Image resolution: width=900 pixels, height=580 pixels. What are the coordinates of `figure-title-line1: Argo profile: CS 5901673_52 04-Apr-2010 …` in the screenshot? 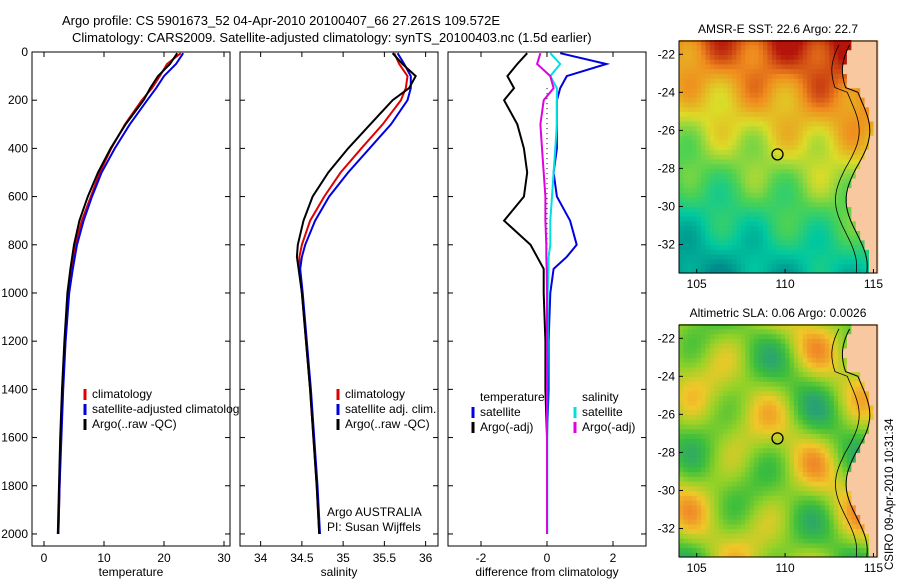 It's located at (281, 20).